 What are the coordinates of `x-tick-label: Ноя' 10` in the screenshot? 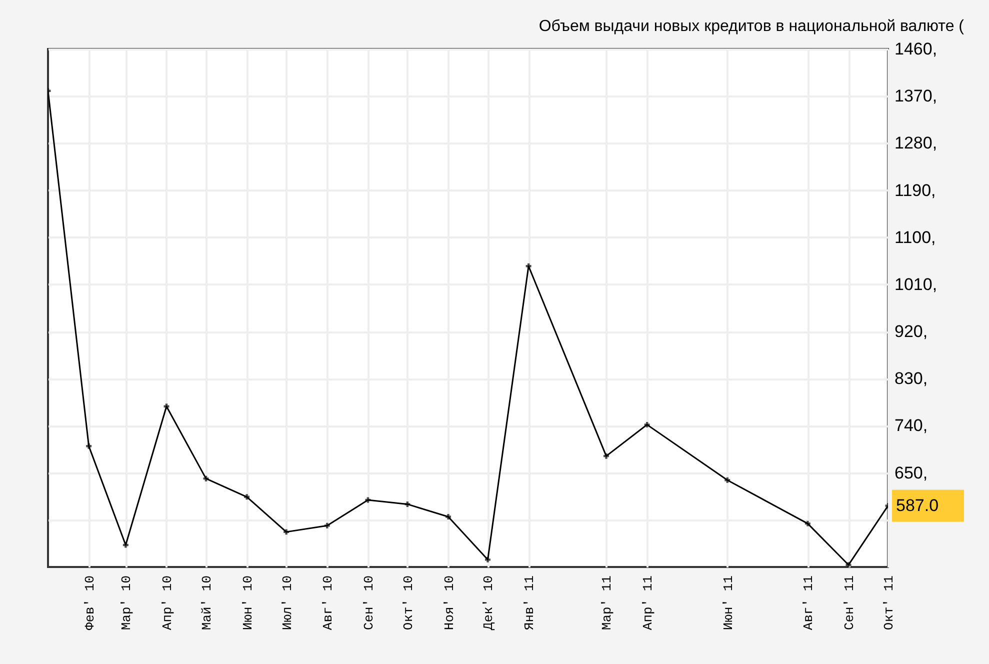 It's located at (449, 603).